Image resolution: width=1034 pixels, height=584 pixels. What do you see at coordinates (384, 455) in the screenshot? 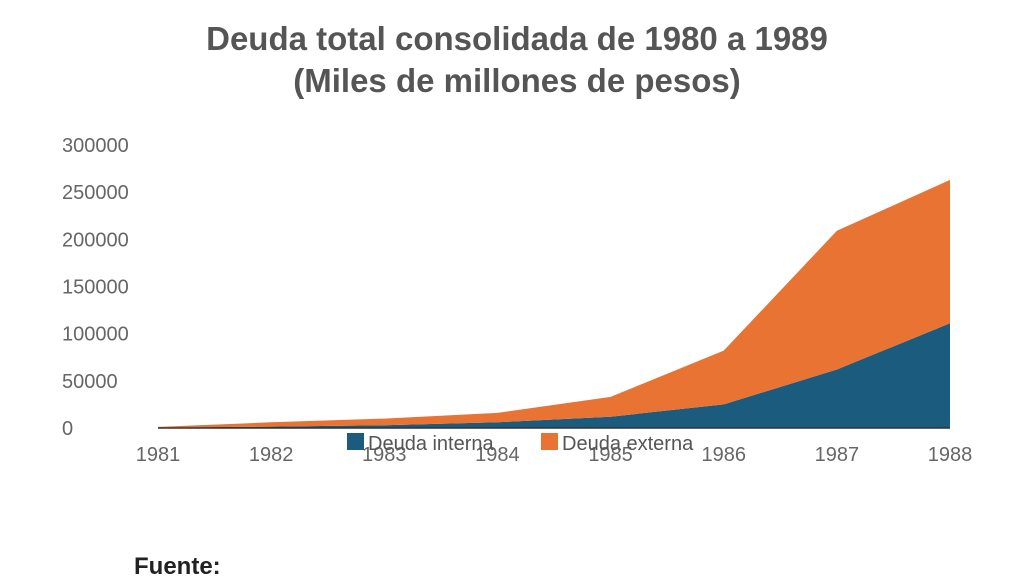
I see `x-tick-label: 1983` at bounding box center [384, 455].